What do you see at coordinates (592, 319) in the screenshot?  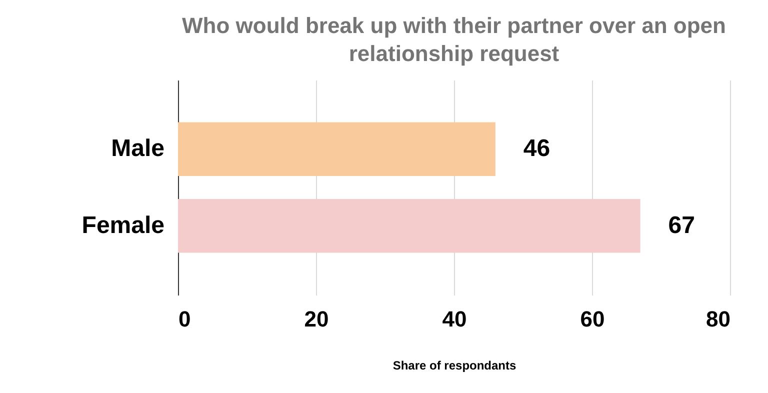 I see `x-tick-label: 60` at bounding box center [592, 319].